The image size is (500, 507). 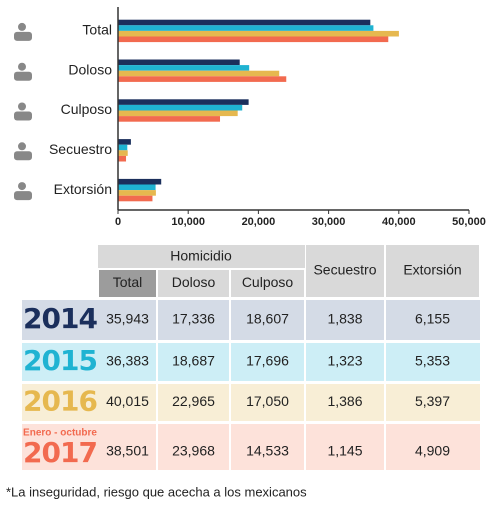 I want to click on row-label: 2017, so click(x=60, y=452).